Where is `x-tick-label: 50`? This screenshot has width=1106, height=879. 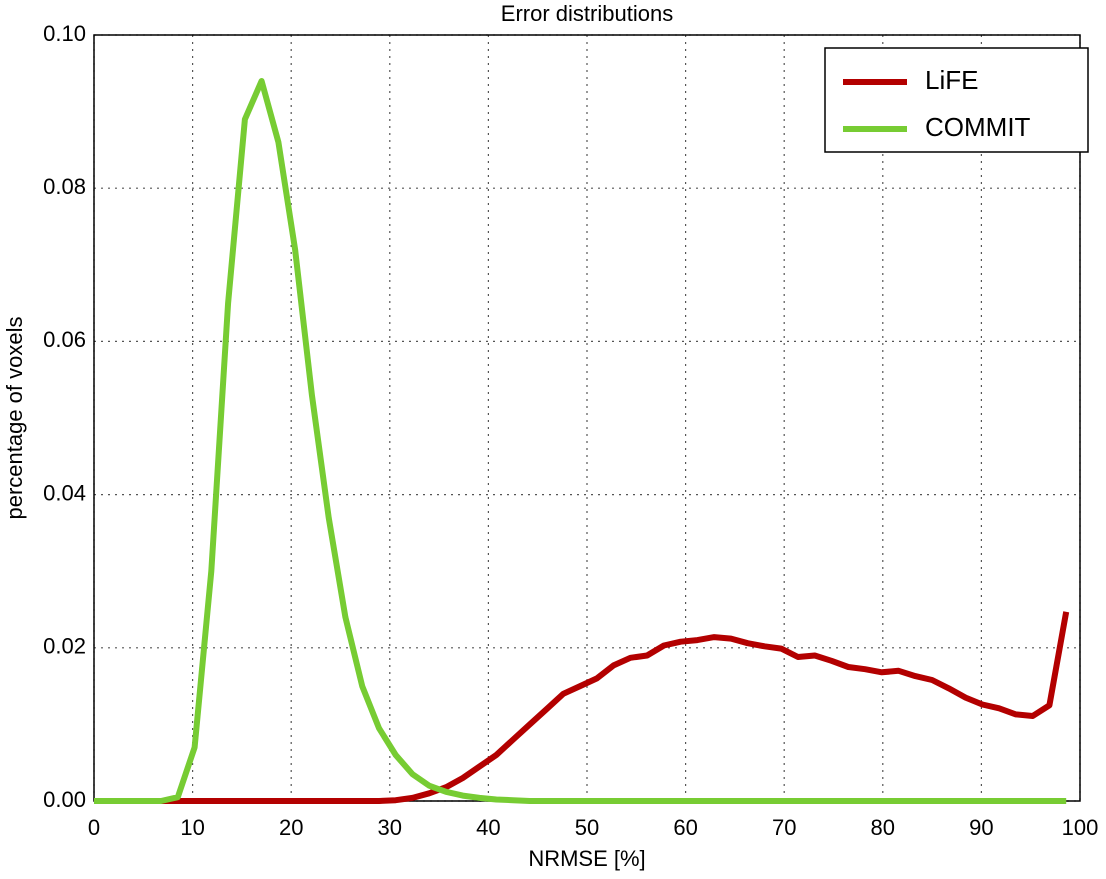 x-tick-label: 50 is located at coordinates (587, 827).